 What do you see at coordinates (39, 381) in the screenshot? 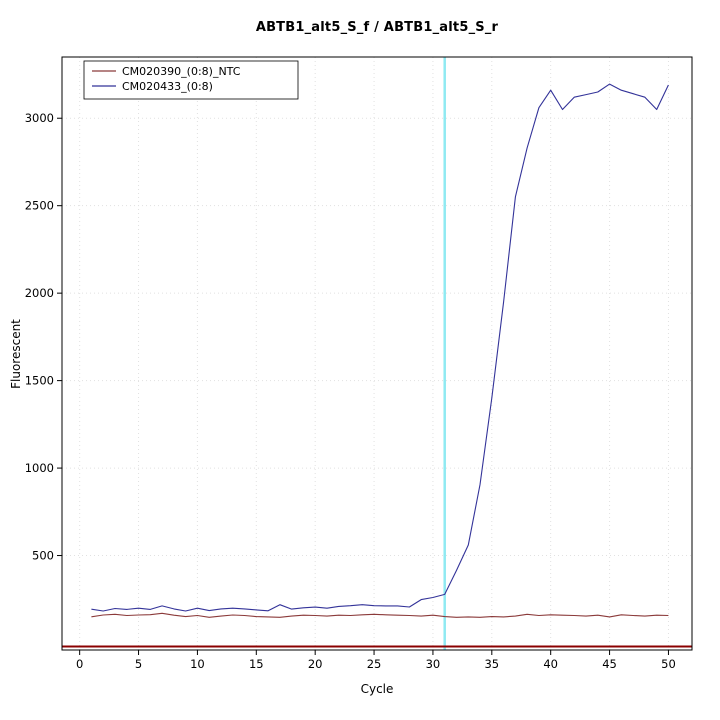
I see `y-tick-label: 1500` at bounding box center [39, 381].